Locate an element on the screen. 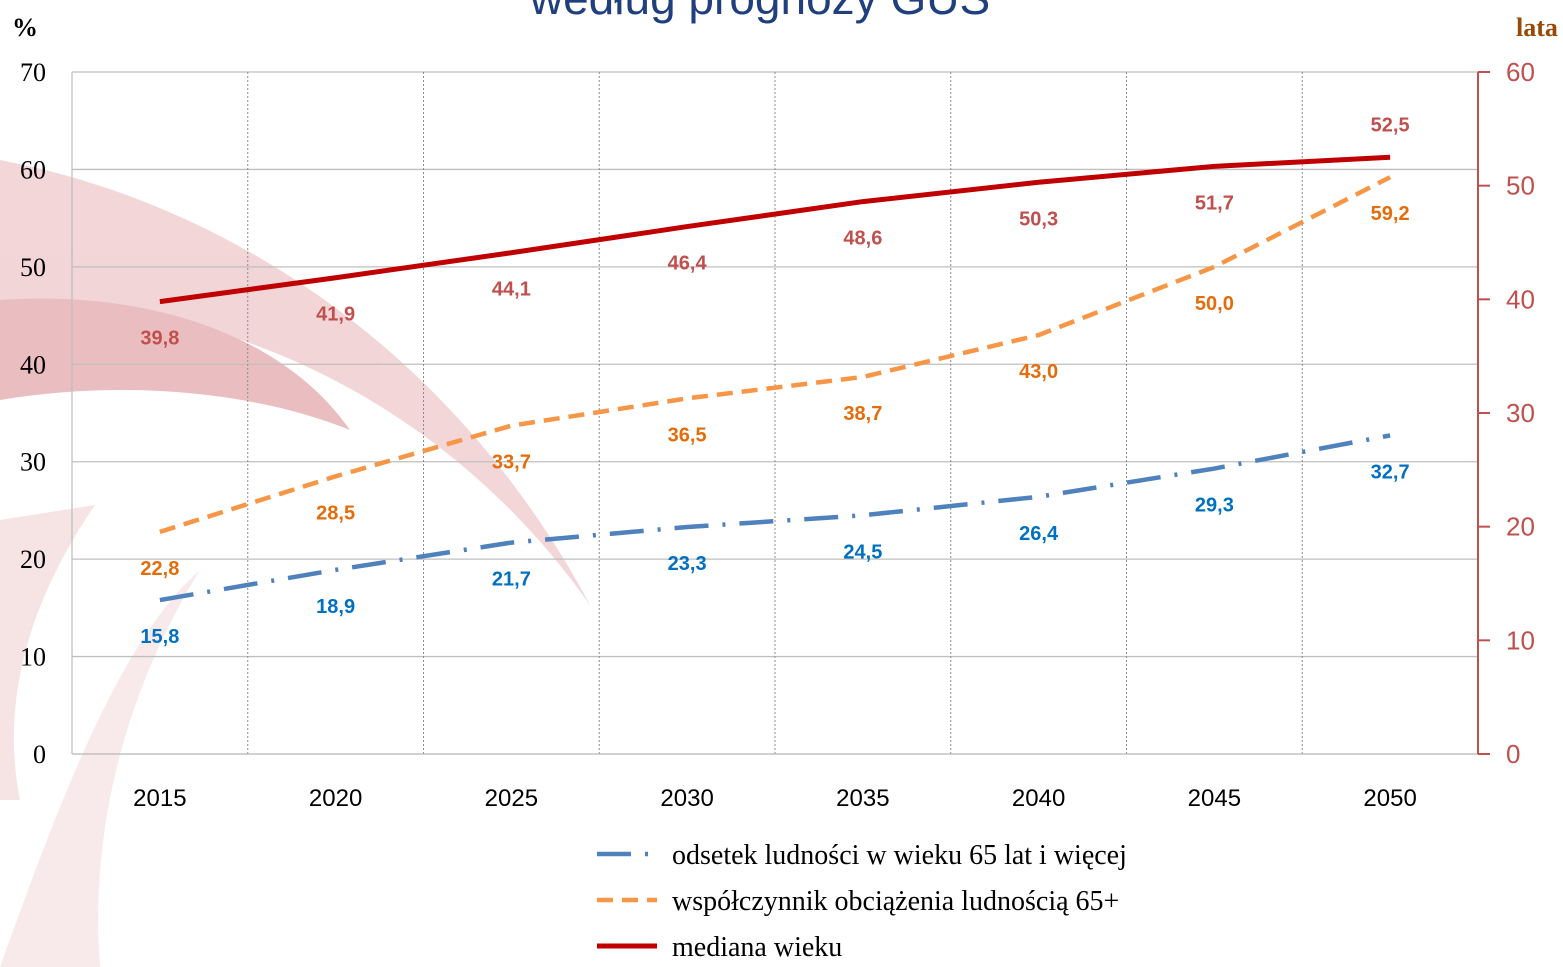 The height and width of the screenshot is (967, 1563). data-label: 48,6 is located at coordinates (862, 239).